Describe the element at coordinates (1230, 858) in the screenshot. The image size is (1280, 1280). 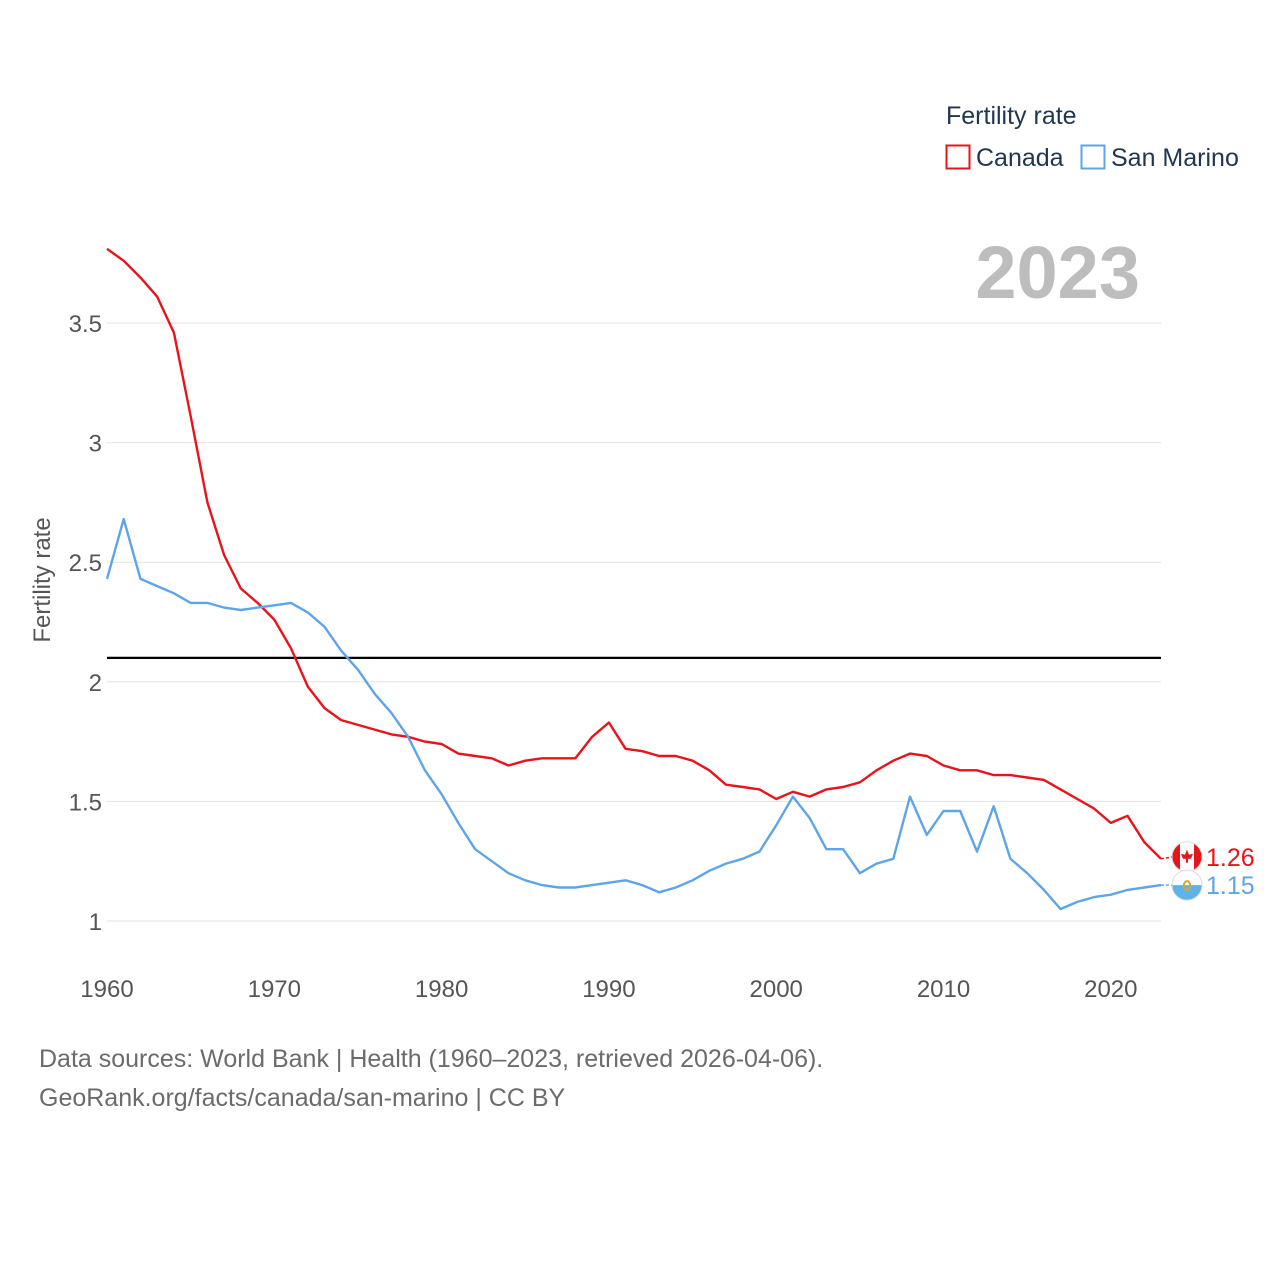
I see `end-value-canada: 1.26` at that location.